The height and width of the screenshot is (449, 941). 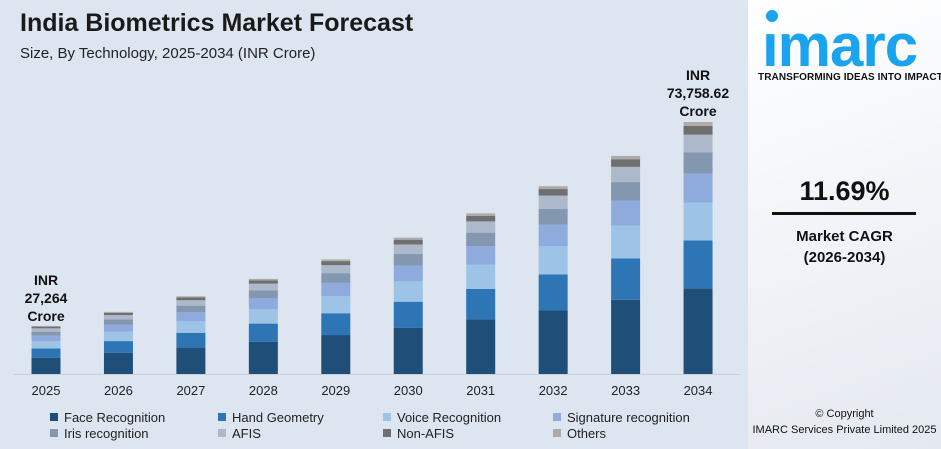 I want to click on legend-item: Others, so click(x=643, y=433).